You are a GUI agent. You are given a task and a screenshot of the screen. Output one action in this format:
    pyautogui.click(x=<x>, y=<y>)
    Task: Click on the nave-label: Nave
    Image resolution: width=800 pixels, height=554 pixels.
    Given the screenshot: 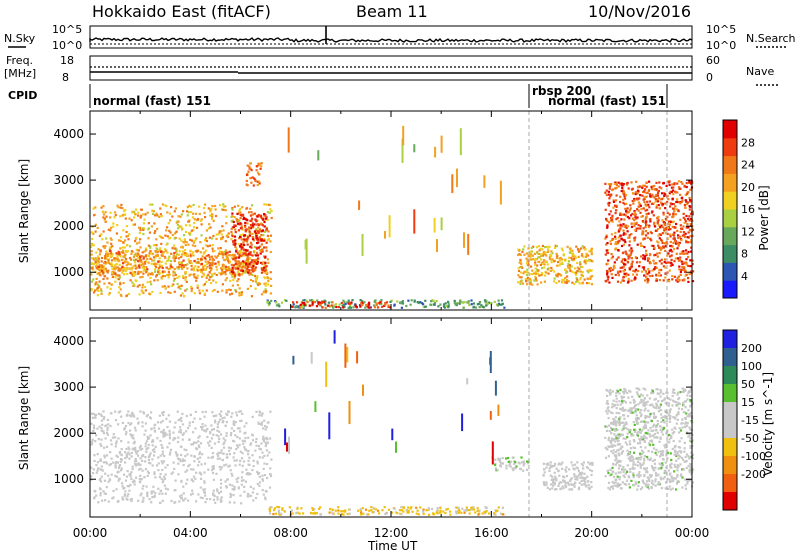 What is the action you would take?
    pyautogui.click(x=760, y=71)
    